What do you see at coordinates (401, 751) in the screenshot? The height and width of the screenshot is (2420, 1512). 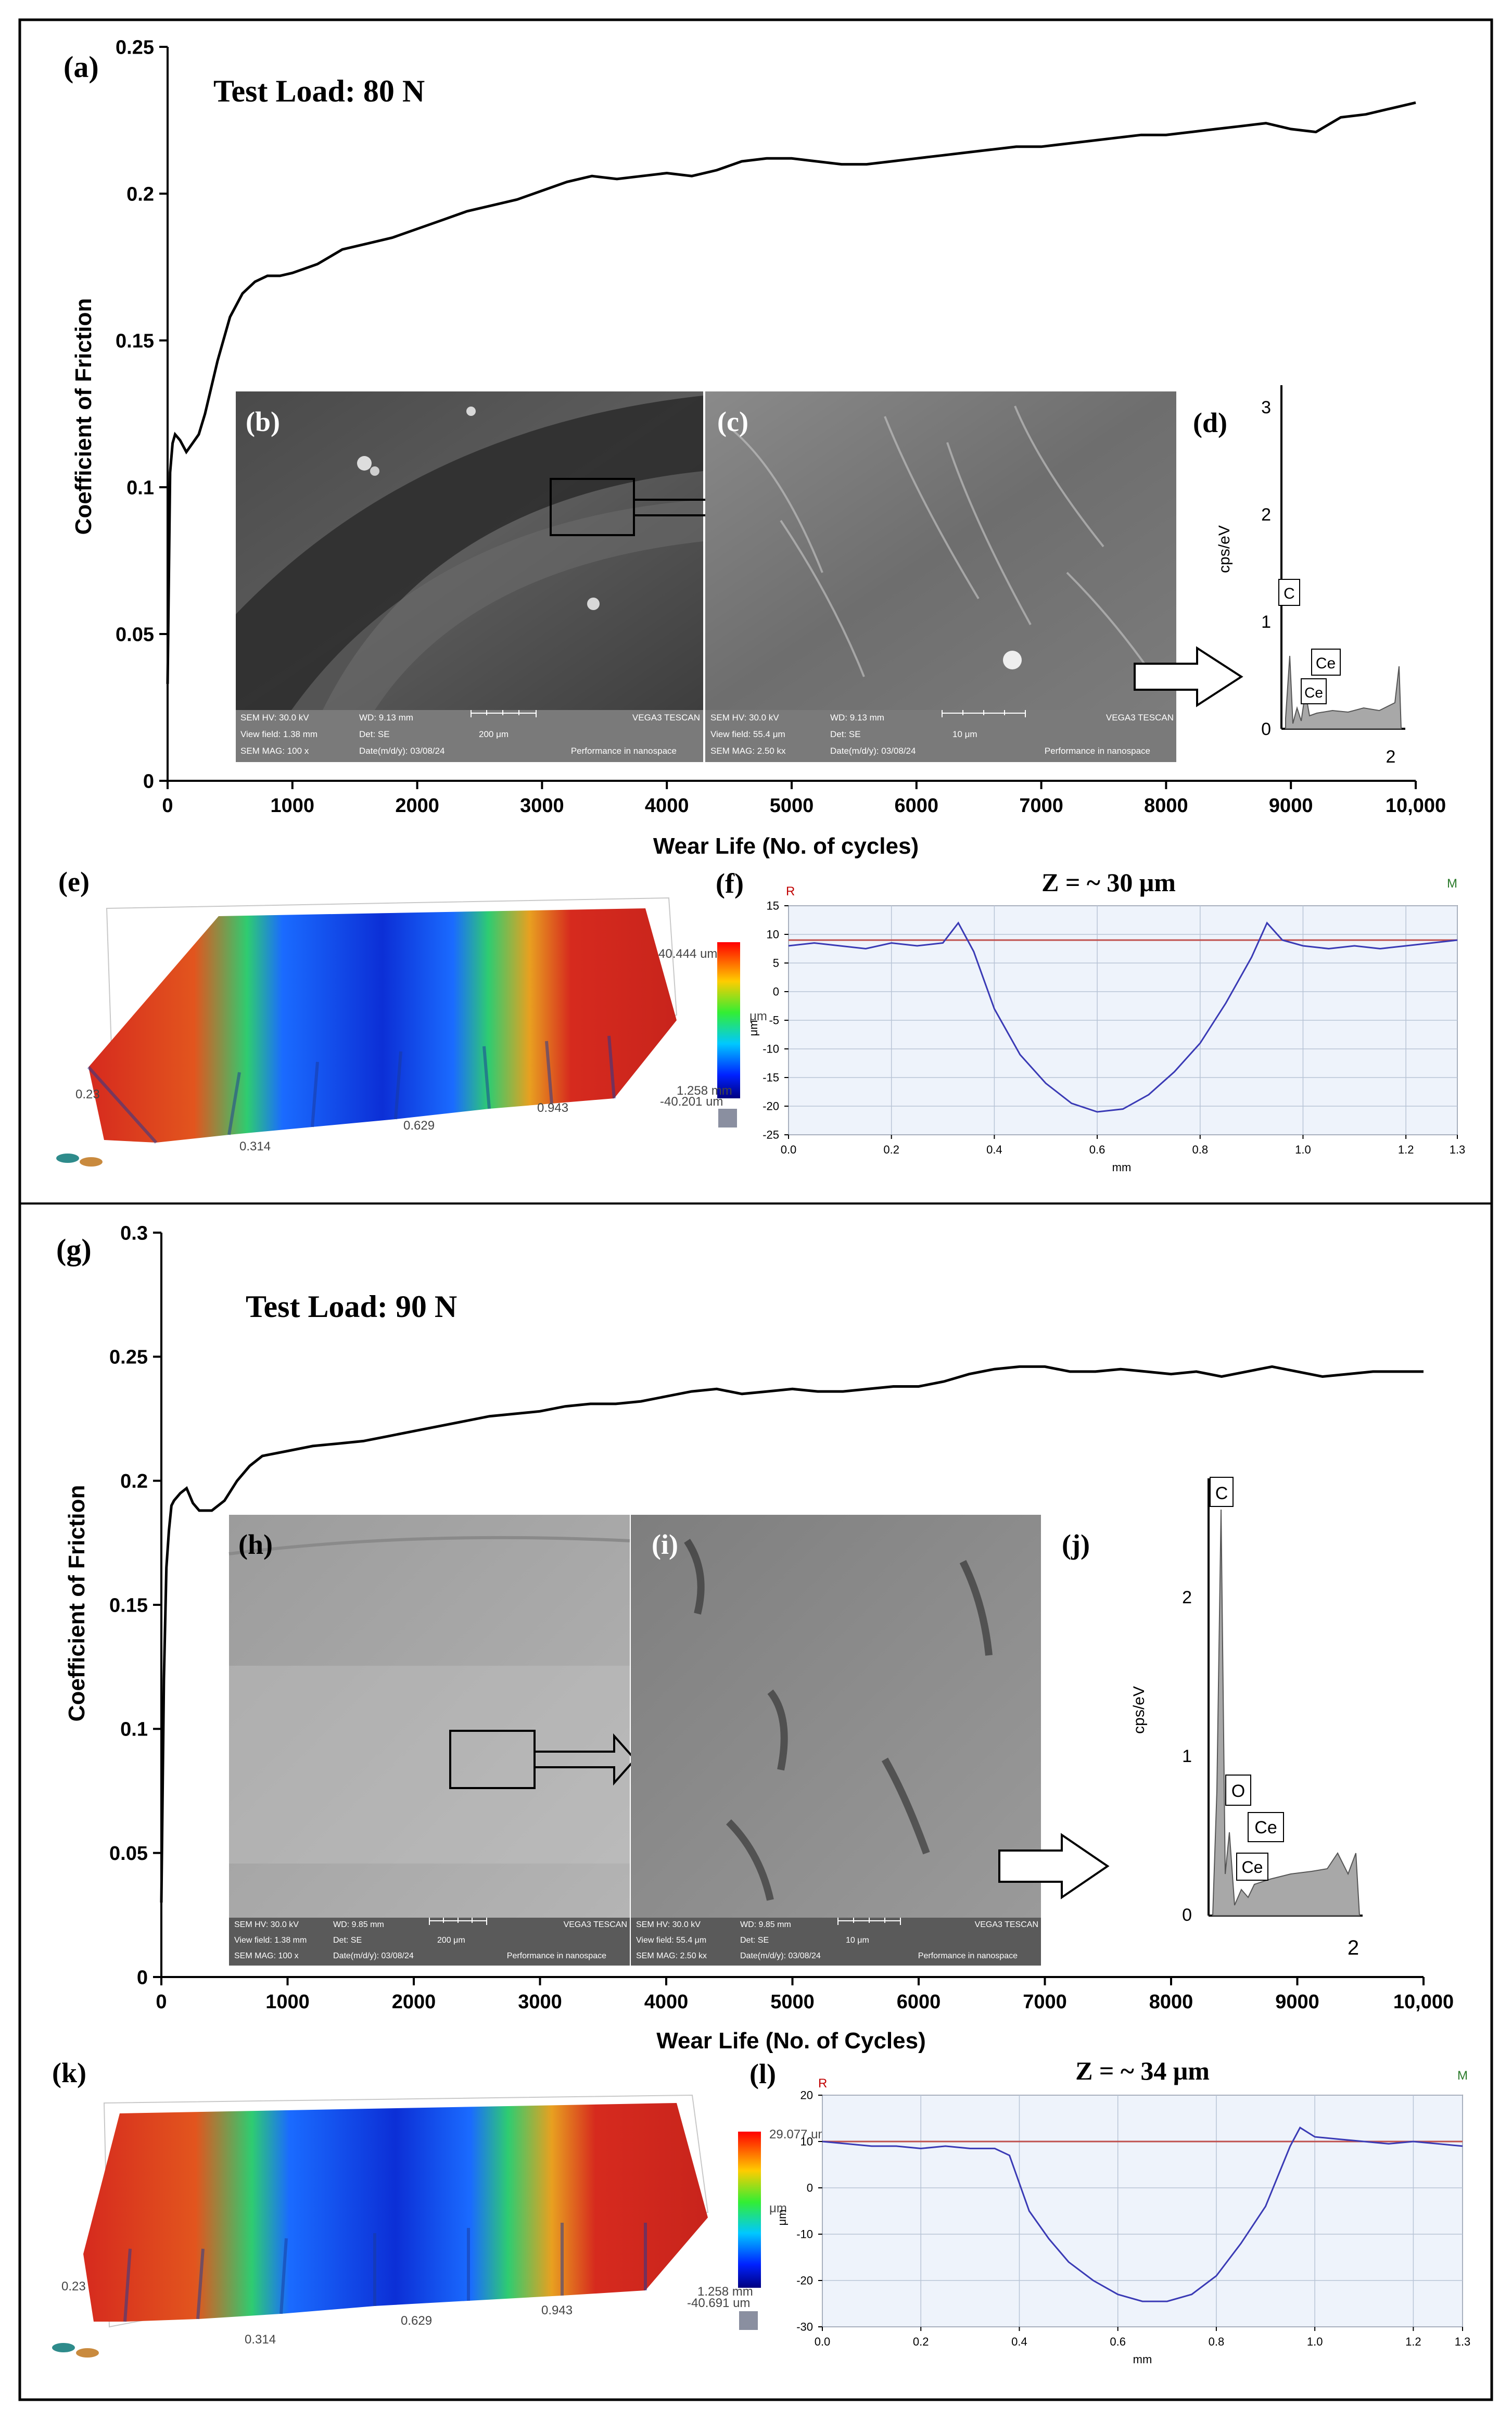 I see `sem-date: Date(m/d/y): 03/08/24` at bounding box center [401, 751].